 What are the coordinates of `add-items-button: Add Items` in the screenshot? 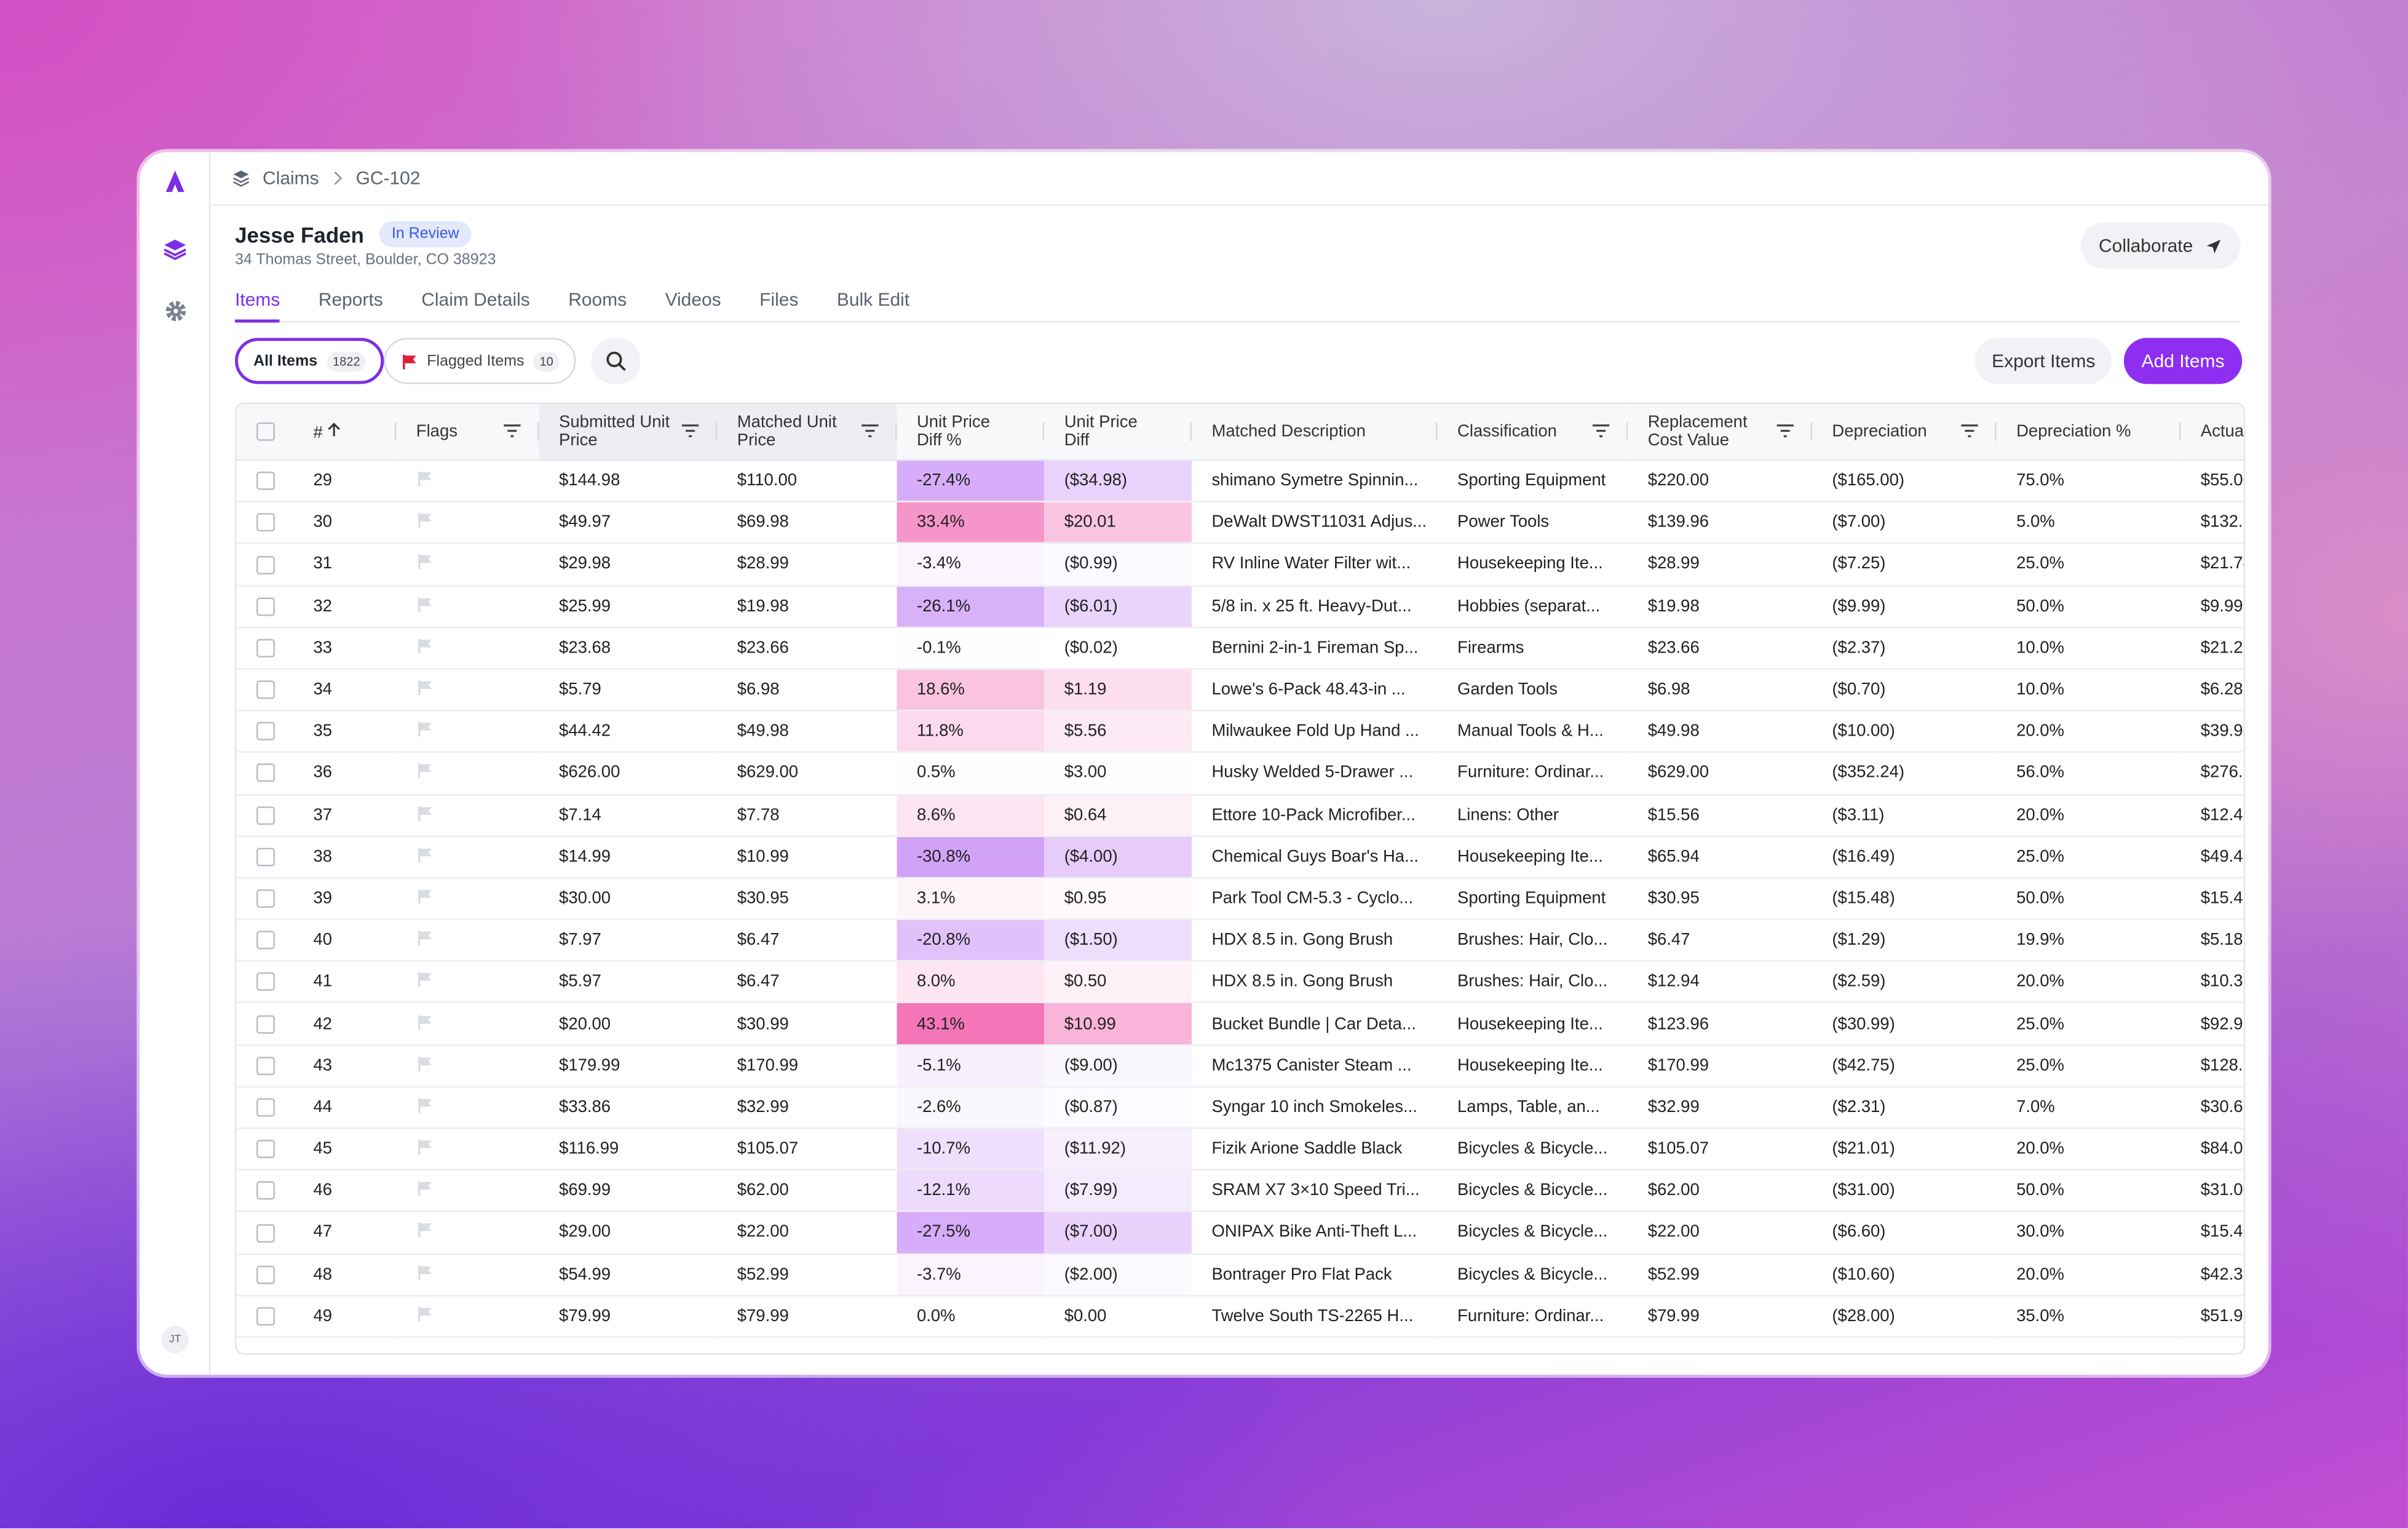 It's located at (2183, 361).